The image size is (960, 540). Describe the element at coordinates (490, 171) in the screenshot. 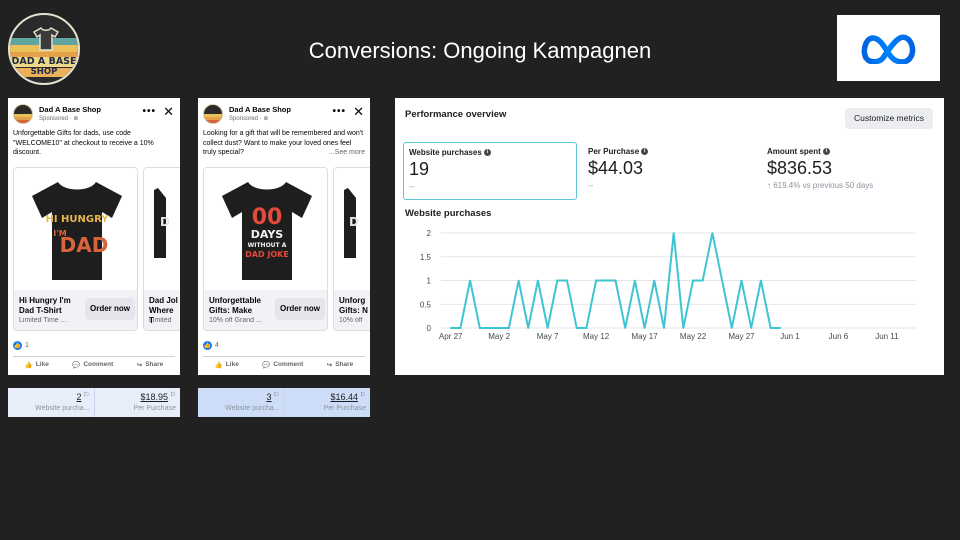

I see `metric-website-purchases: Website purchases i 19 --` at that location.